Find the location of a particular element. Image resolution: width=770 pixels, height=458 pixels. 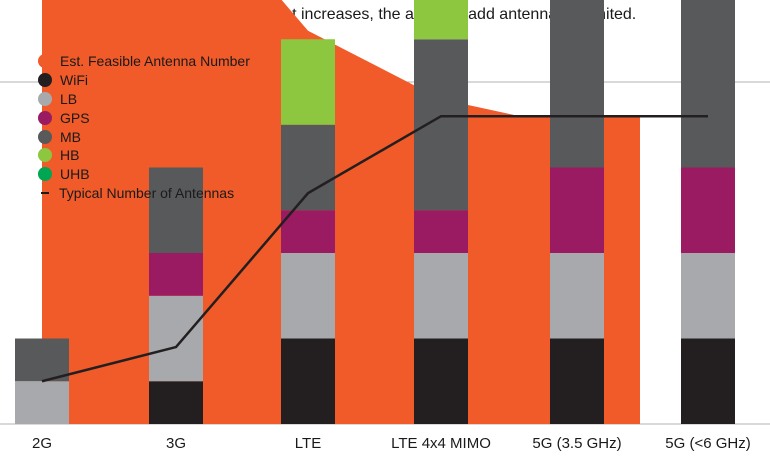

x-tick-label: 2G is located at coordinates (42, 443).